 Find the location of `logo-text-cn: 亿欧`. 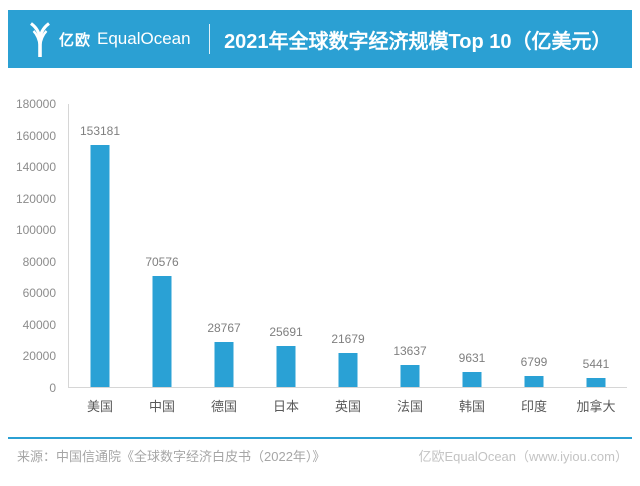

logo-text-cn: 亿欧 is located at coordinates (75, 40).